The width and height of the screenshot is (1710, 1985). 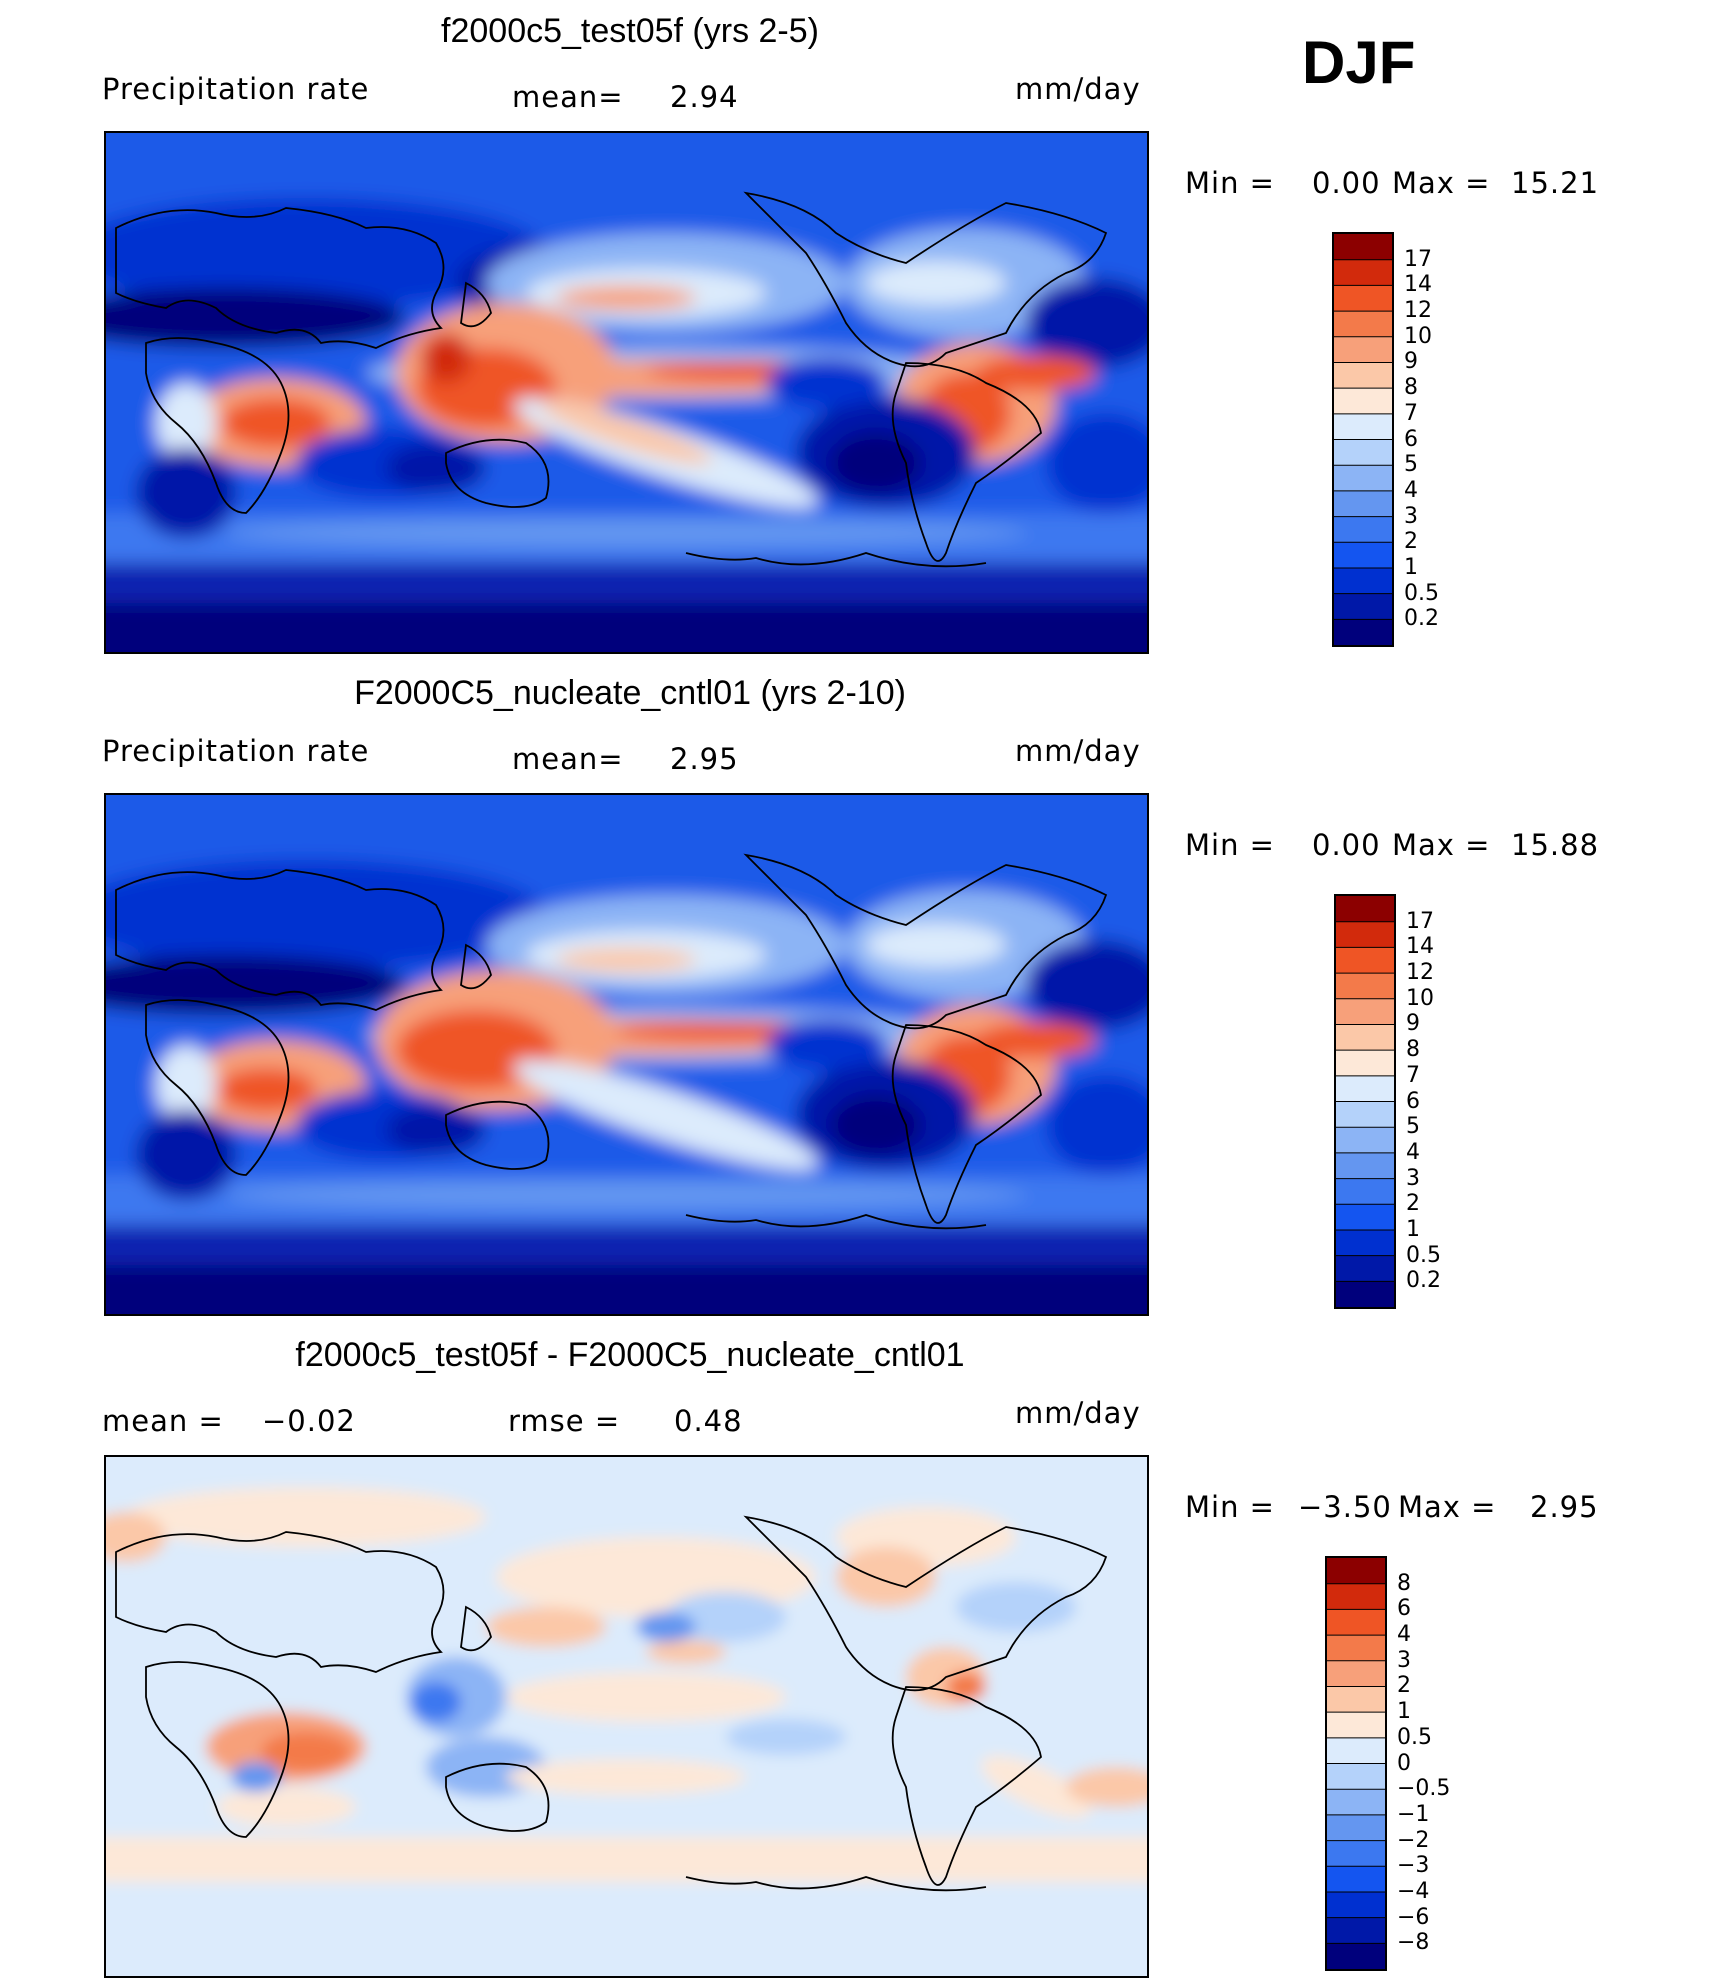 I want to click on panel-1-min-value: 0.00, so click(x=1346, y=183).